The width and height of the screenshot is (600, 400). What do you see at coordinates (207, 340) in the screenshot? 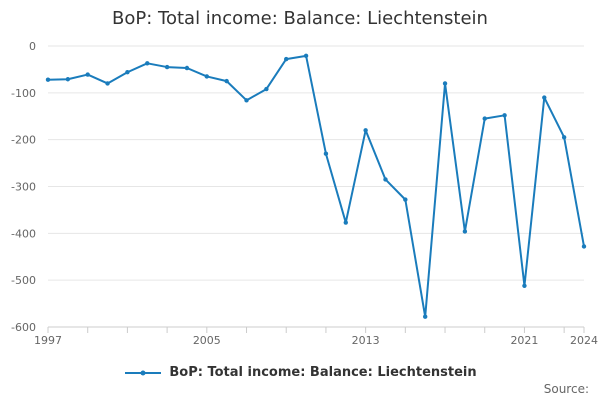
I see `x-tick-label: 2005` at bounding box center [207, 340].